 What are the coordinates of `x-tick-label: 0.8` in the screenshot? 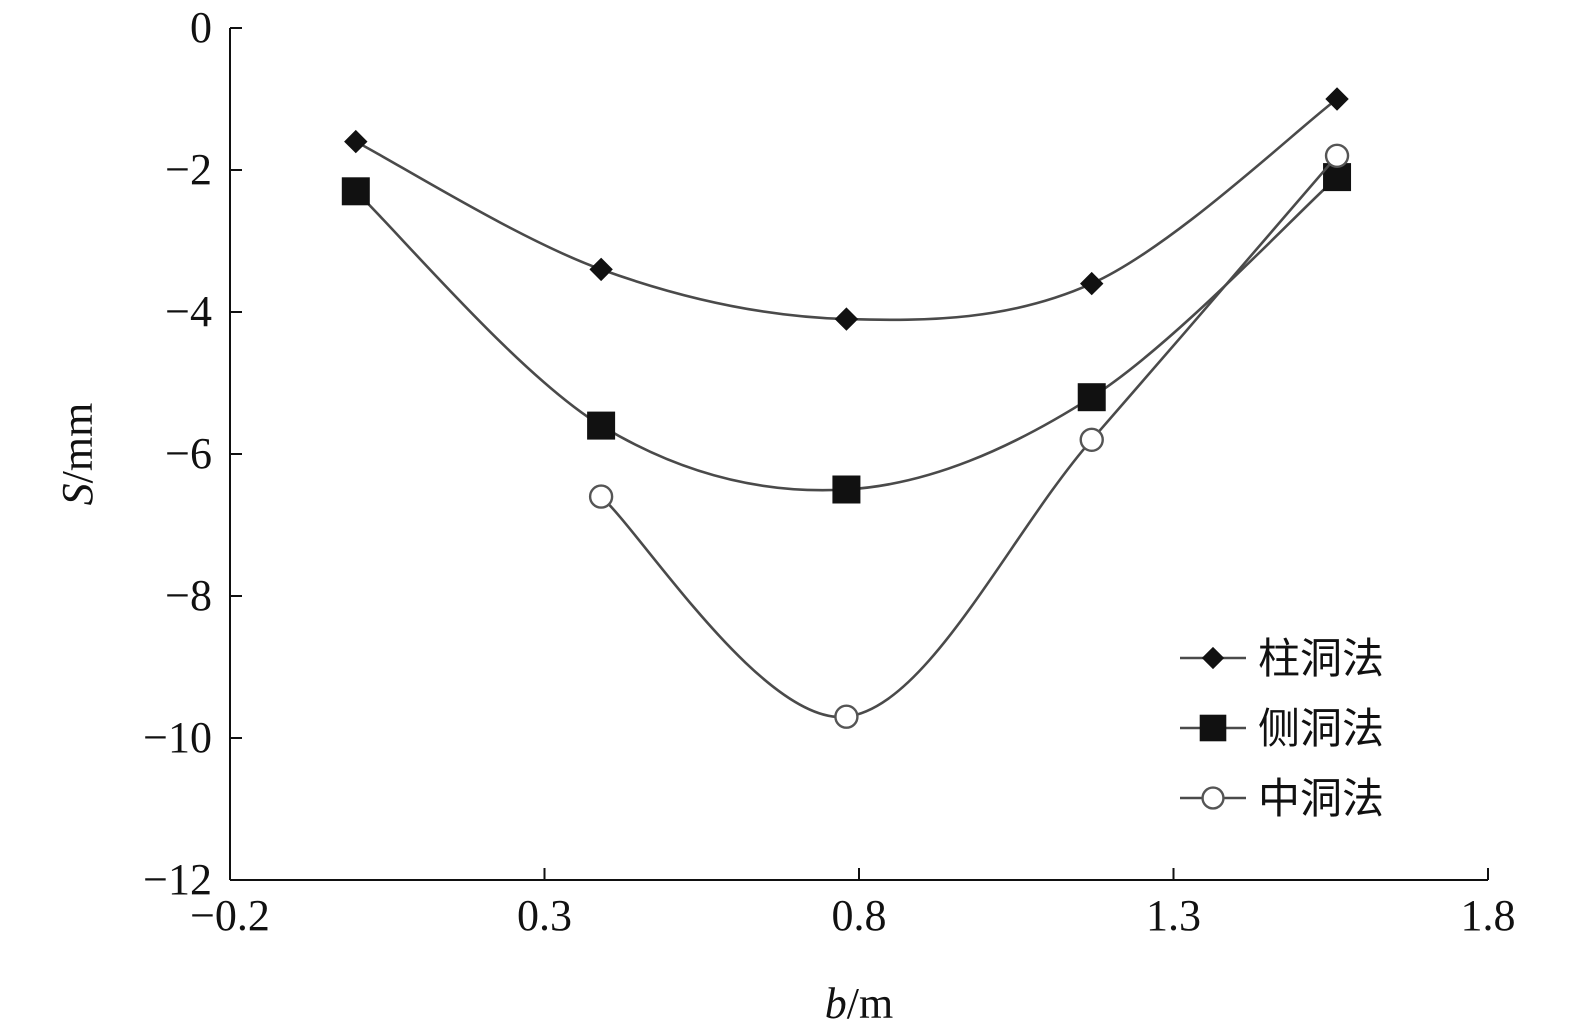 It's located at (859, 915).